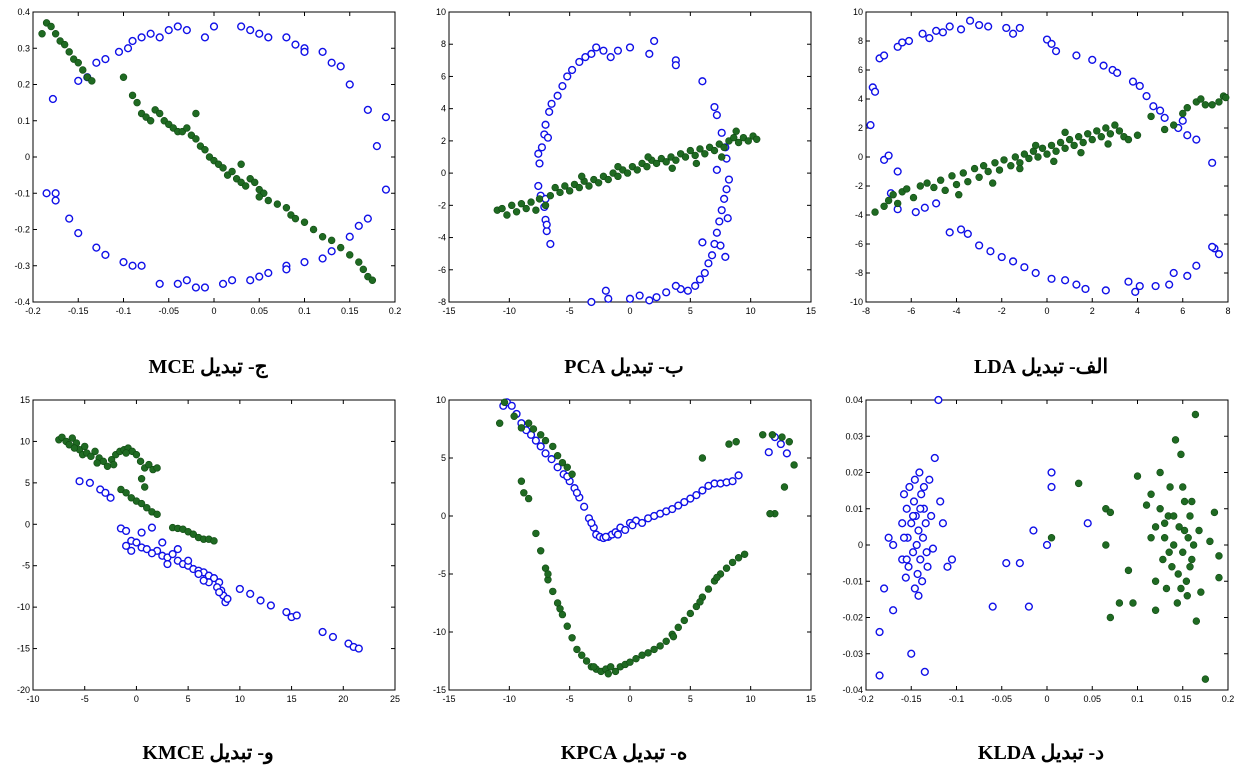  Describe the element at coordinates (23, 121) in the screenshot. I see `y-tick-label: 0.1` at that location.